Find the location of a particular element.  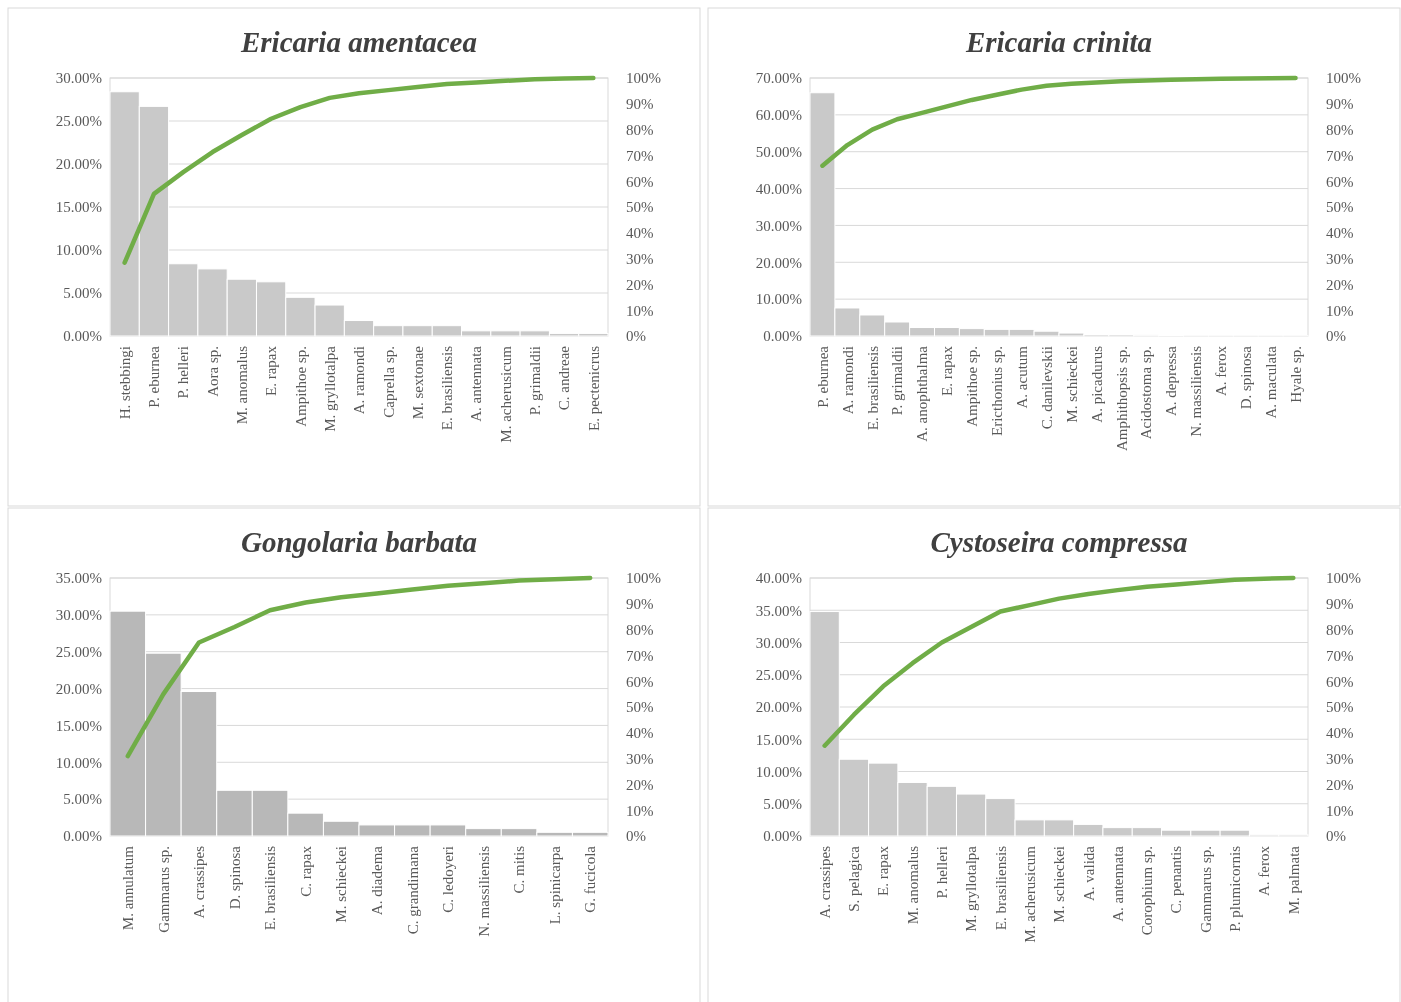

y-tick-label: 60.00% is located at coordinates (778, 115).